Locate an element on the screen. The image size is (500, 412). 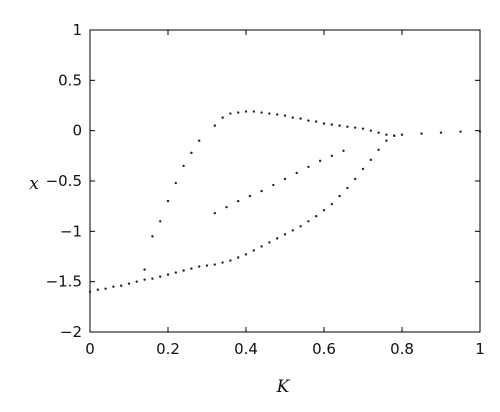
y-tick-label: 1 is located at coordinates (77, 30).